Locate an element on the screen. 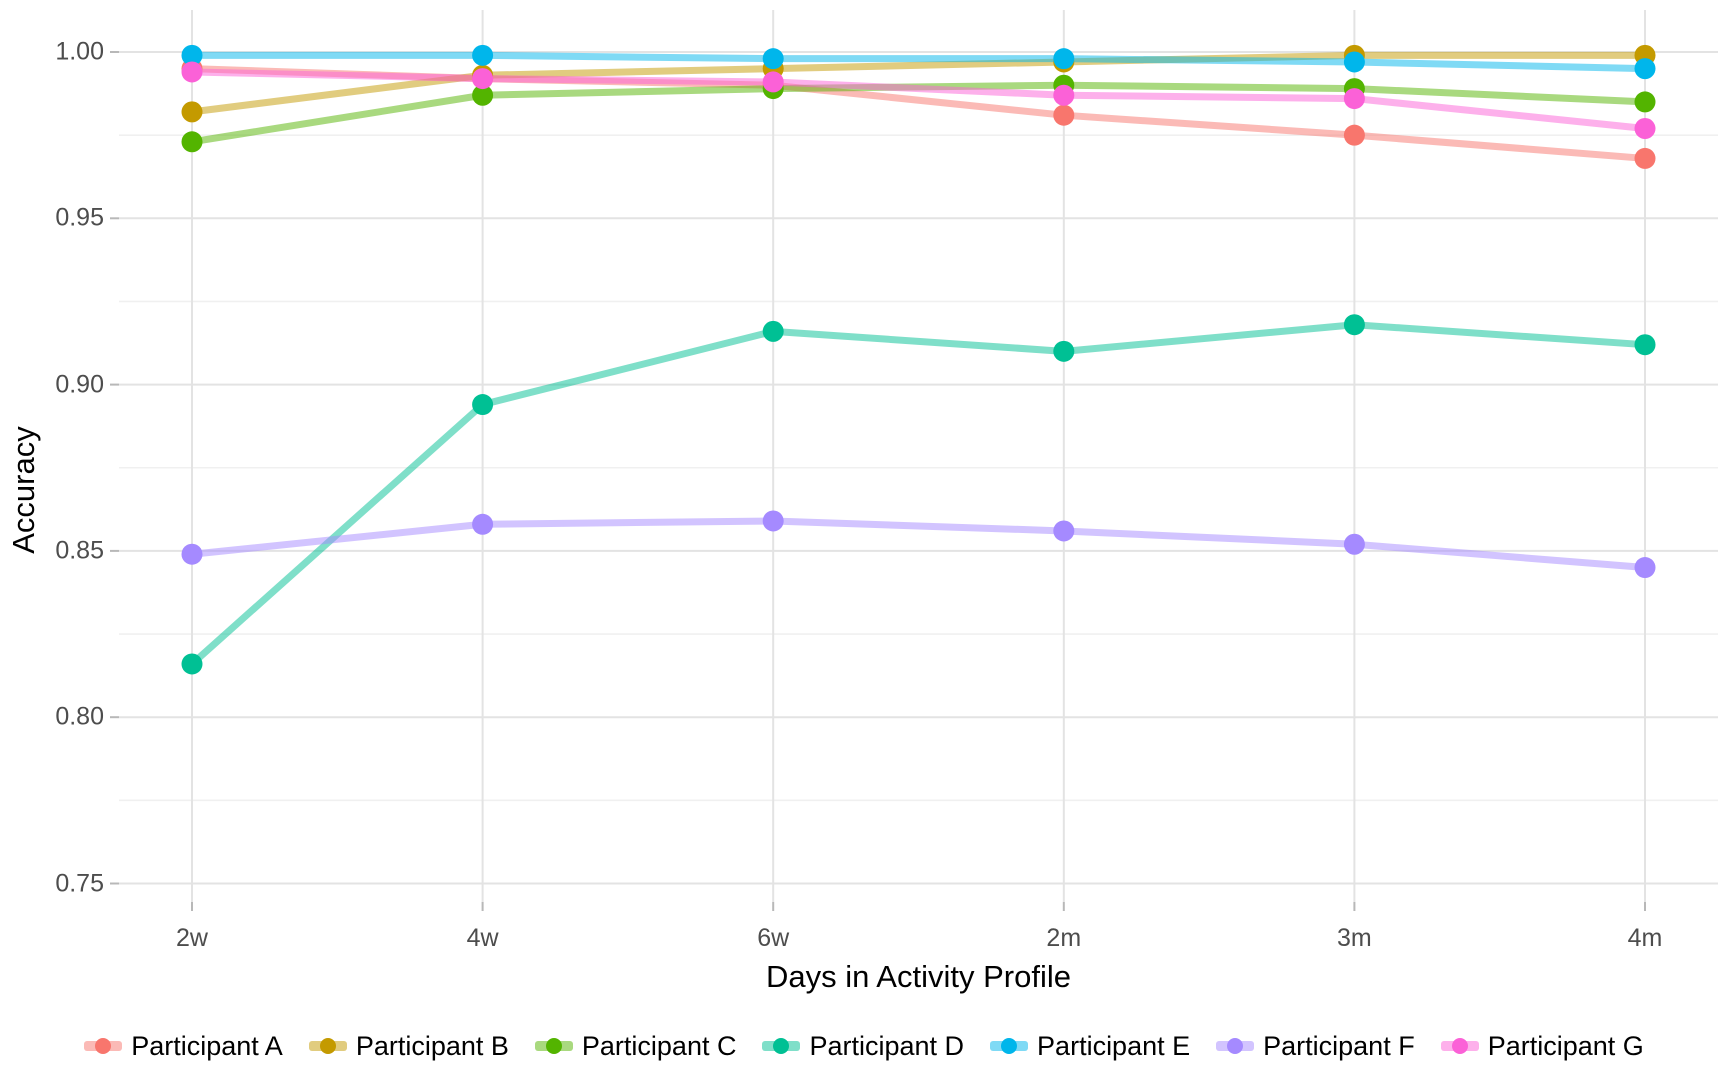  x-tick-label: 2m is located at coordinates (1064, 938).